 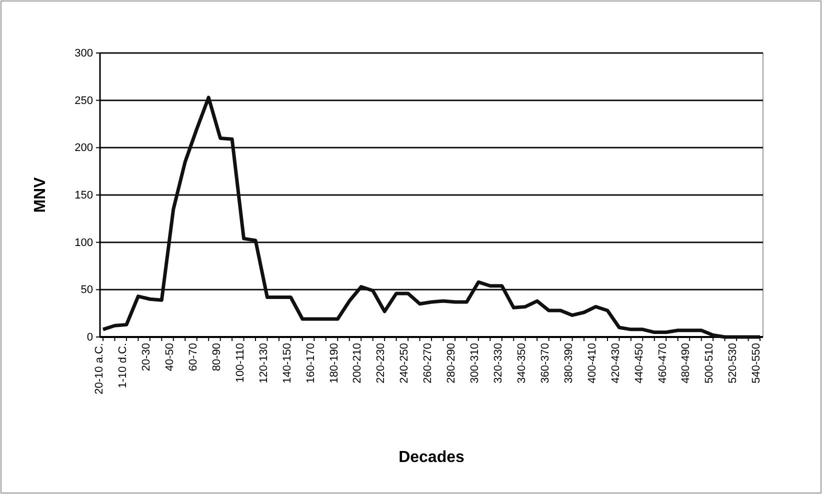 What do you see at coordinates (639, 363) in the screenshot?
I see `x-tick-label: 440-450` at bounding box center [639, 363].